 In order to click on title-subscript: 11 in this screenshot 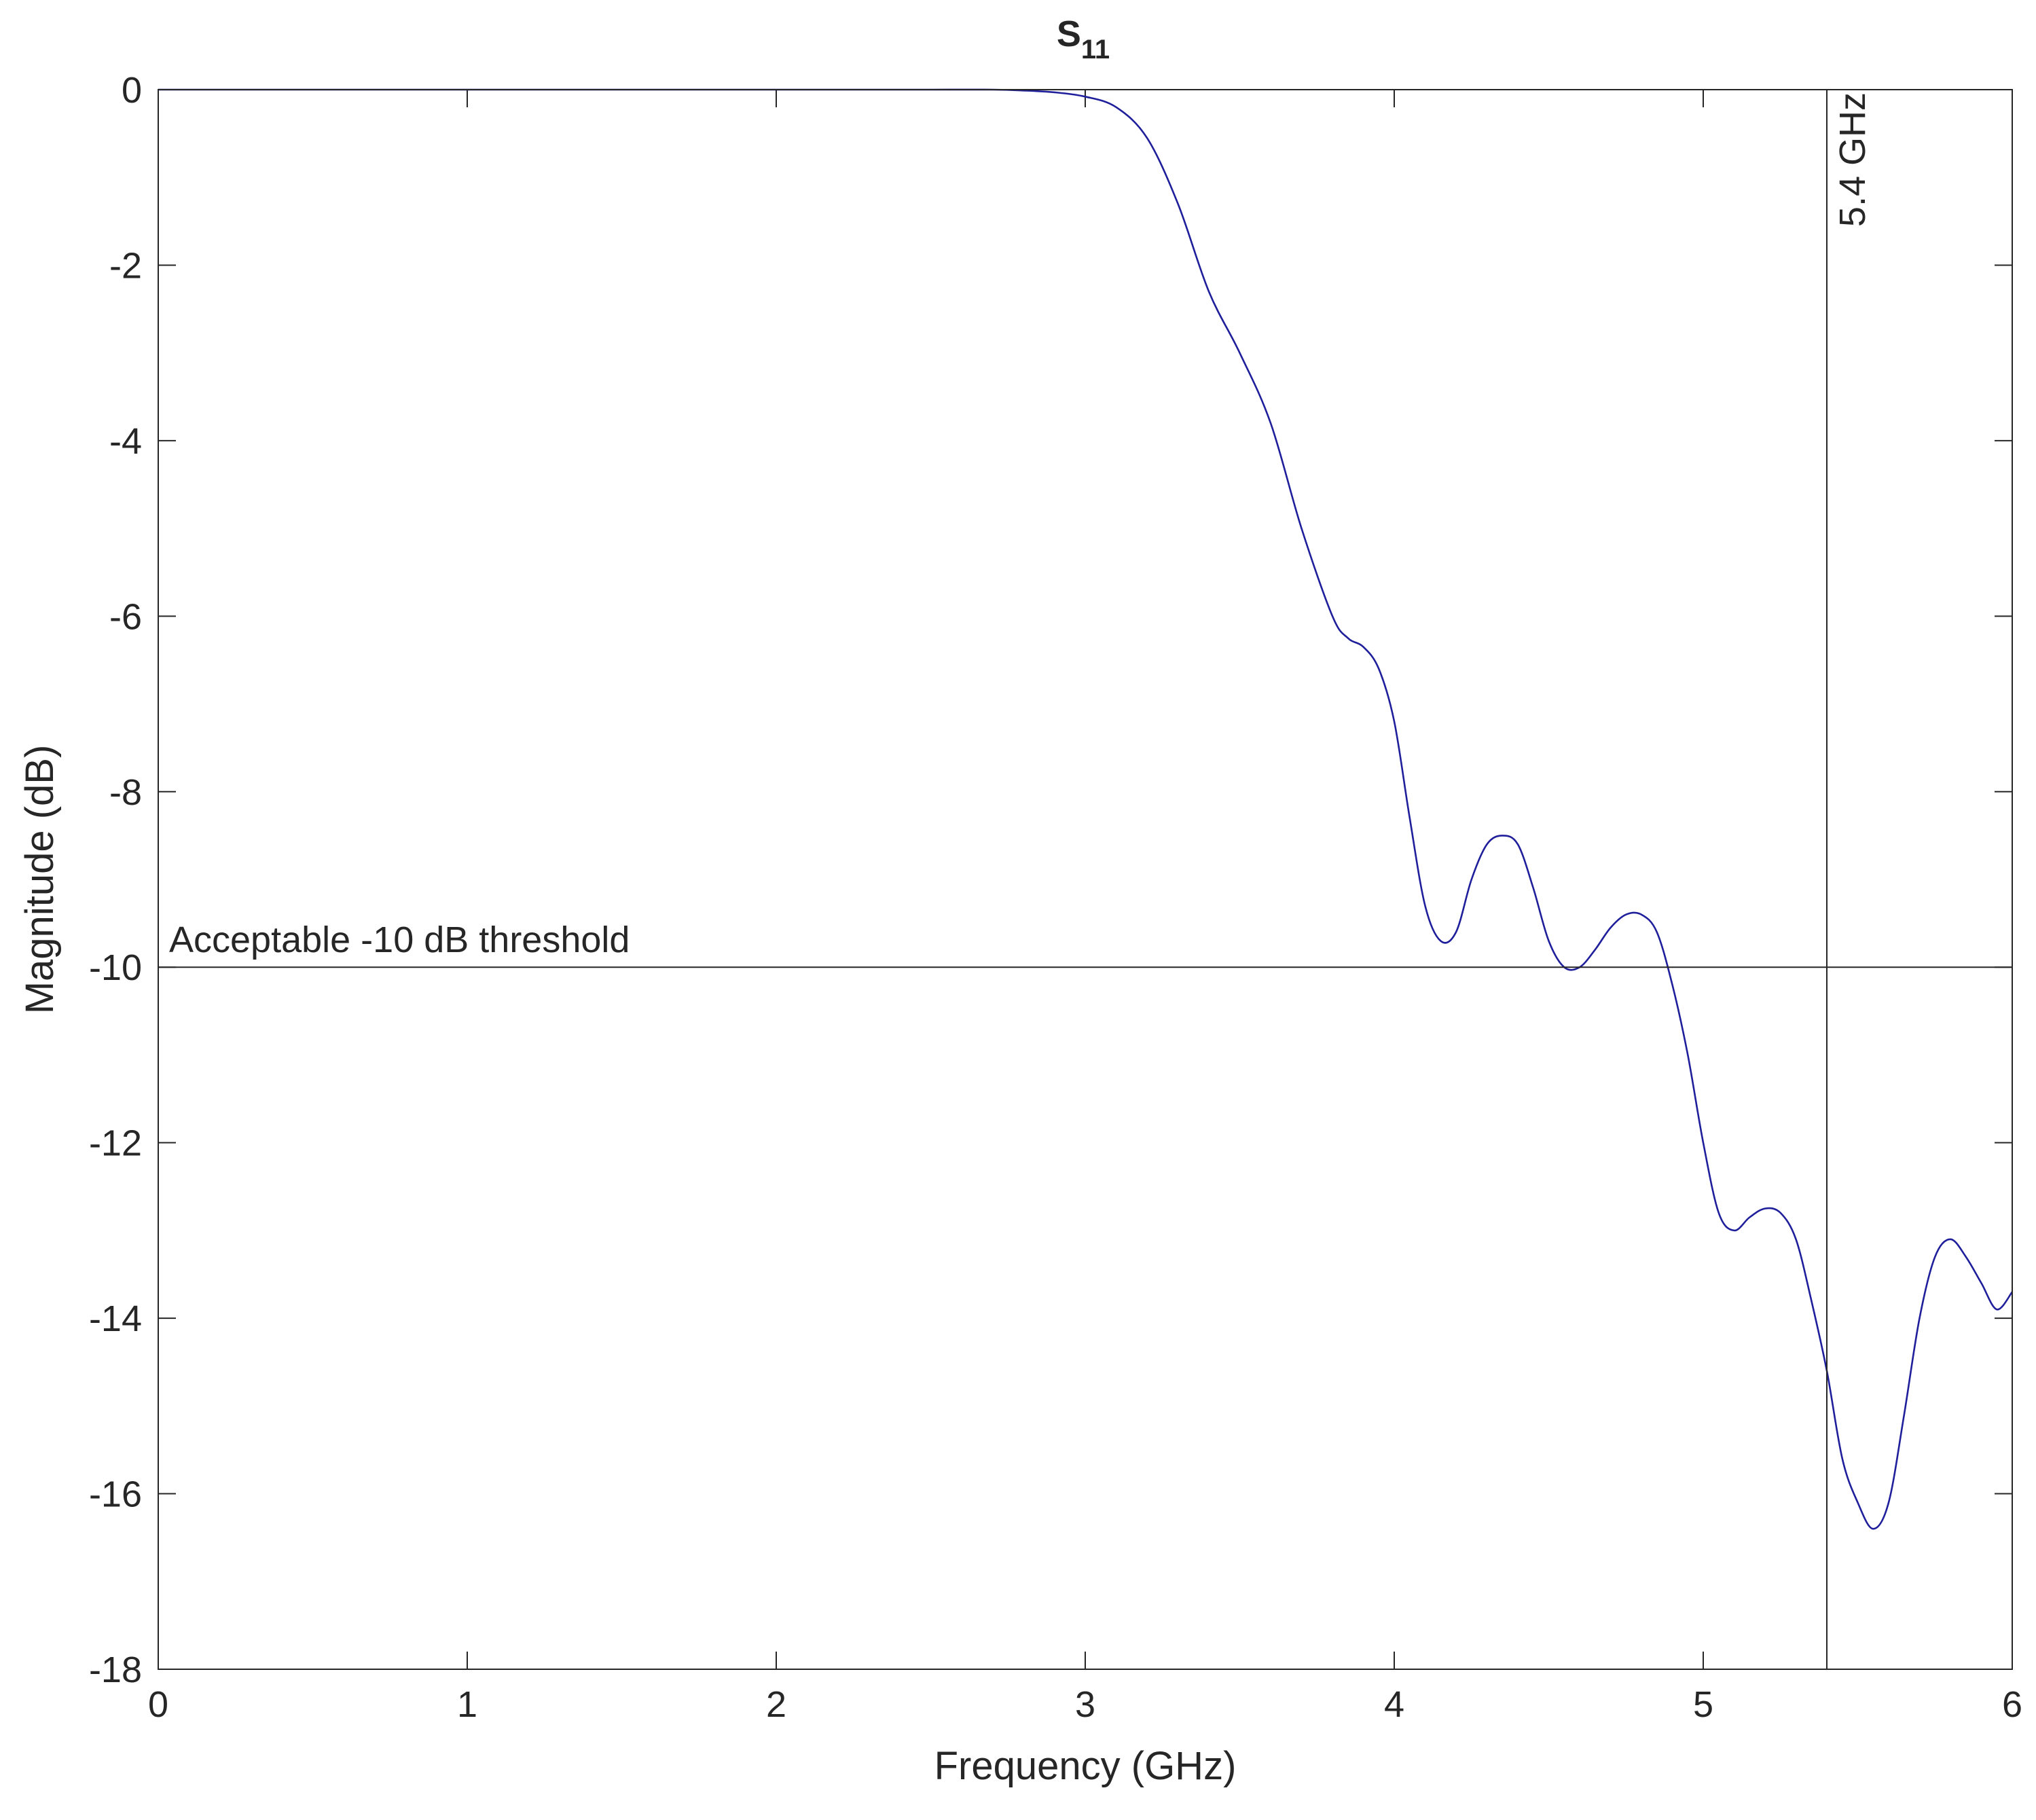, I will do `click(1095, 50)`.